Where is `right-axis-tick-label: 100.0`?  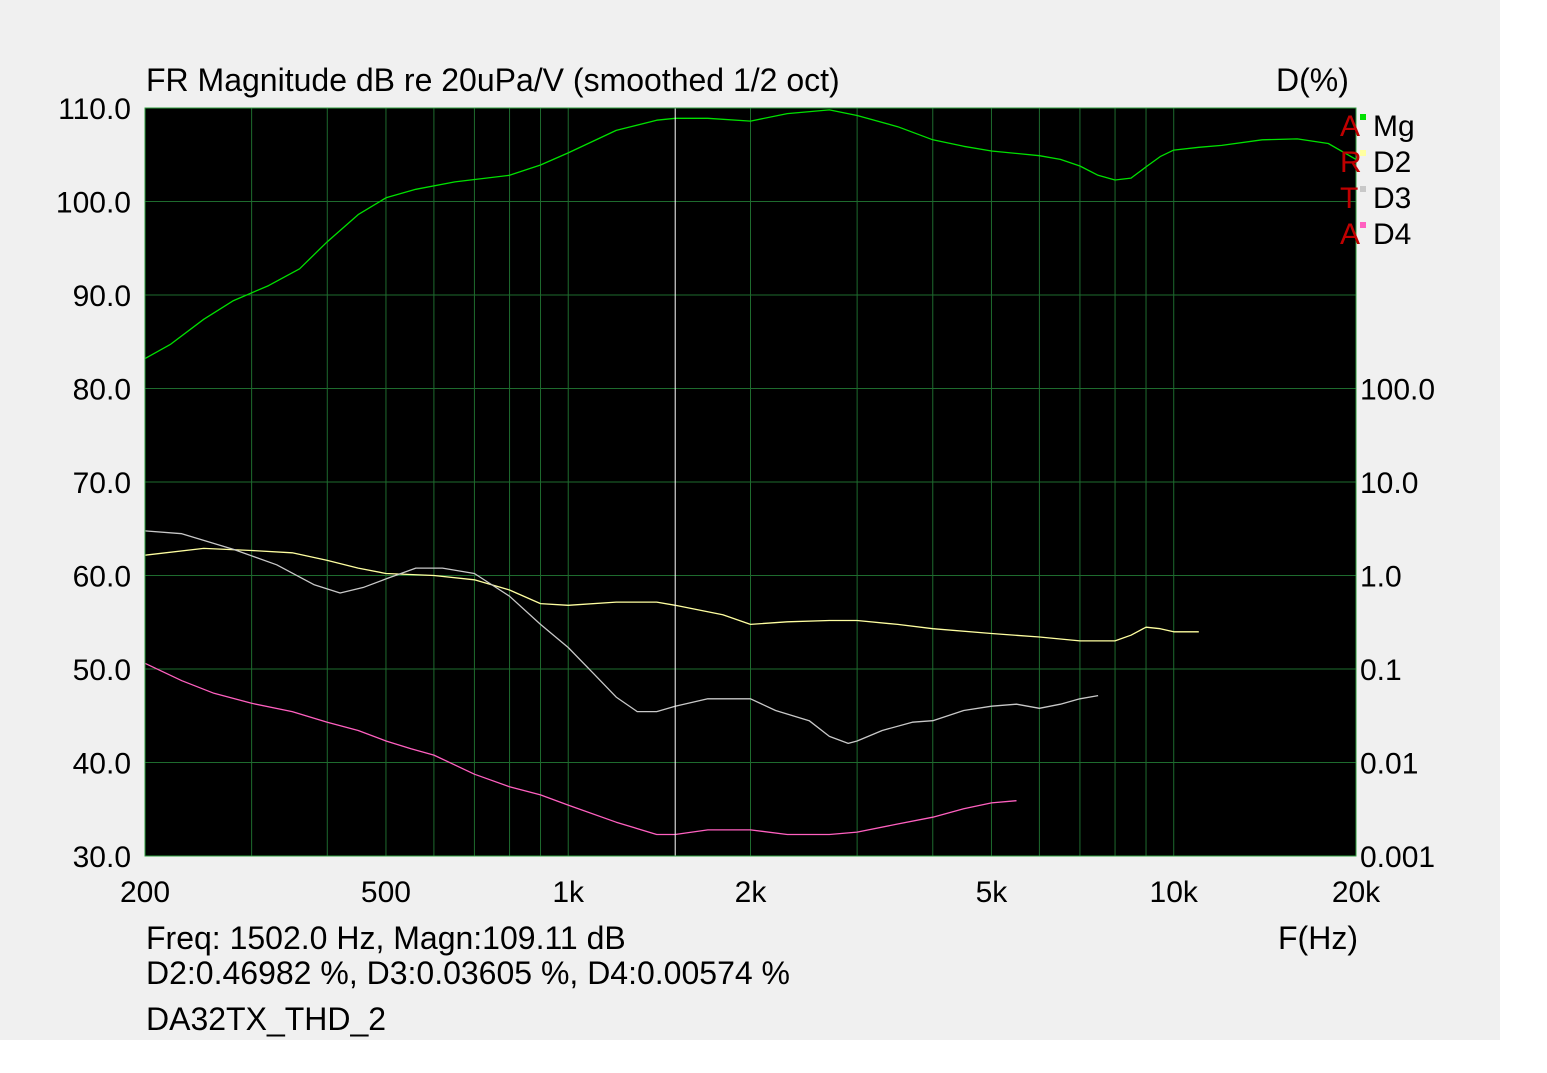 right-axis-tick-label: 100.0 is located at coordinates (1397, 390).